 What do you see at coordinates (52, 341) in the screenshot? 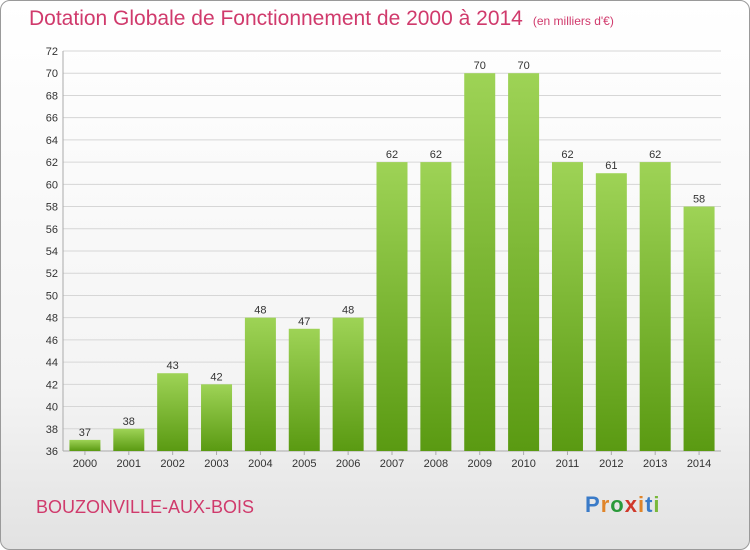
I see `y-tick-label: 46` at bounding box center [52, 341].